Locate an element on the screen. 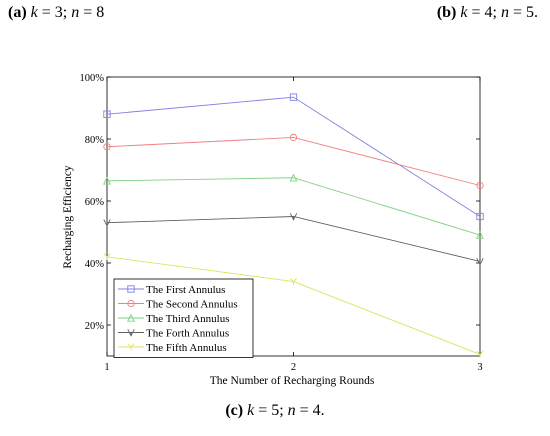 Image resolution: width=550 pixels, height=436 pixels. legend-label: The Forth Annulus is located at coordinates (187, 334).